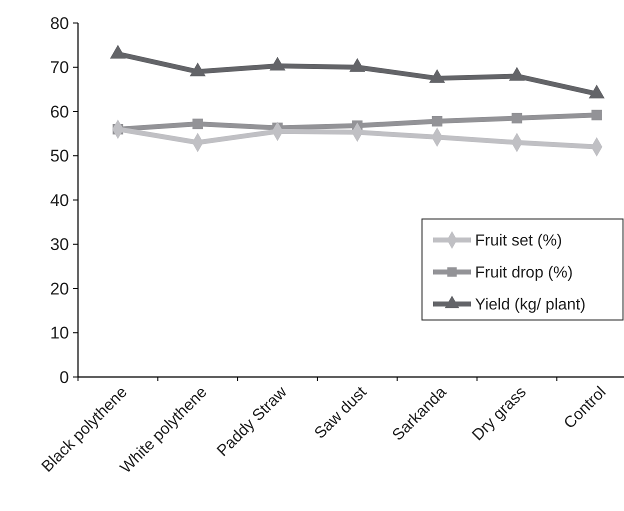  What do you see at coordinates (59, 23) in the screenshot?
I see `y-tick-label: 80` at bounding box center [59, 23].